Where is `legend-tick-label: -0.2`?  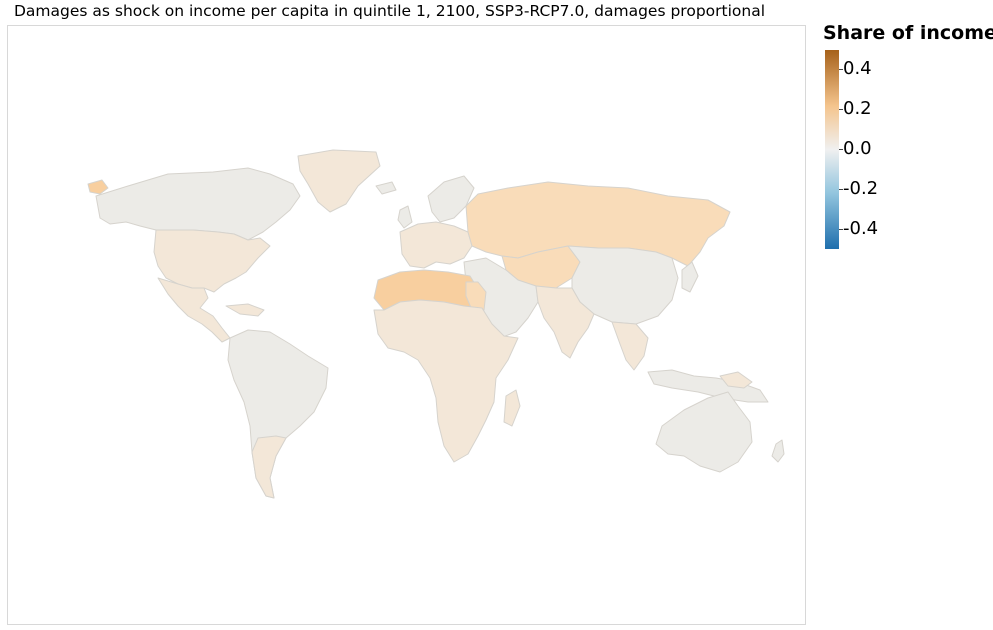
legend-tick-label: -0.2 is located at coordinates (861, 188).